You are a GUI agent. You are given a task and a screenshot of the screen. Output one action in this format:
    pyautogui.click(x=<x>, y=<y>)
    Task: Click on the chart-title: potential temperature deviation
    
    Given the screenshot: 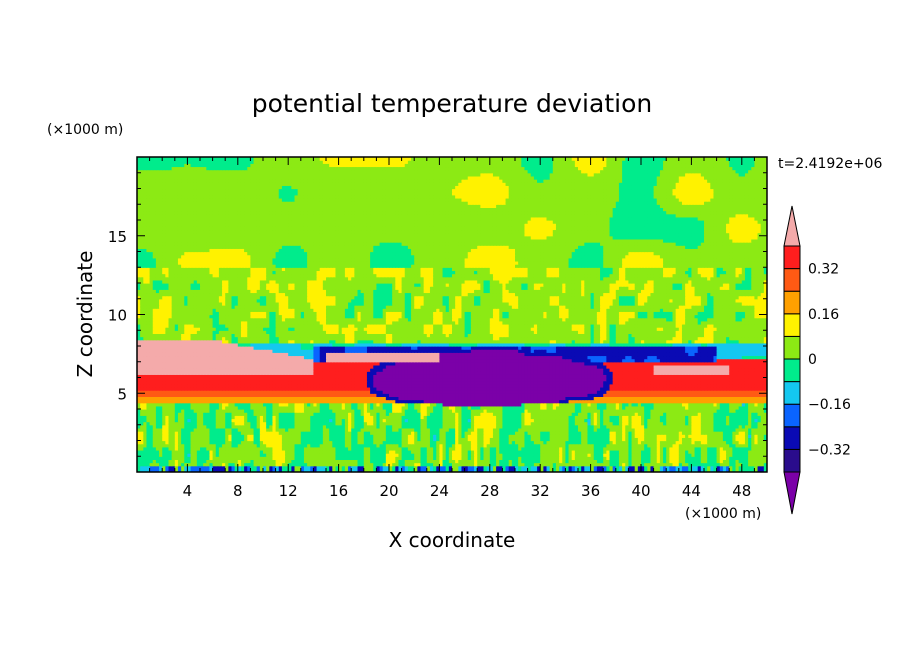 What is the action you would take?
    pyautogui.click(x=452, y=103)
    